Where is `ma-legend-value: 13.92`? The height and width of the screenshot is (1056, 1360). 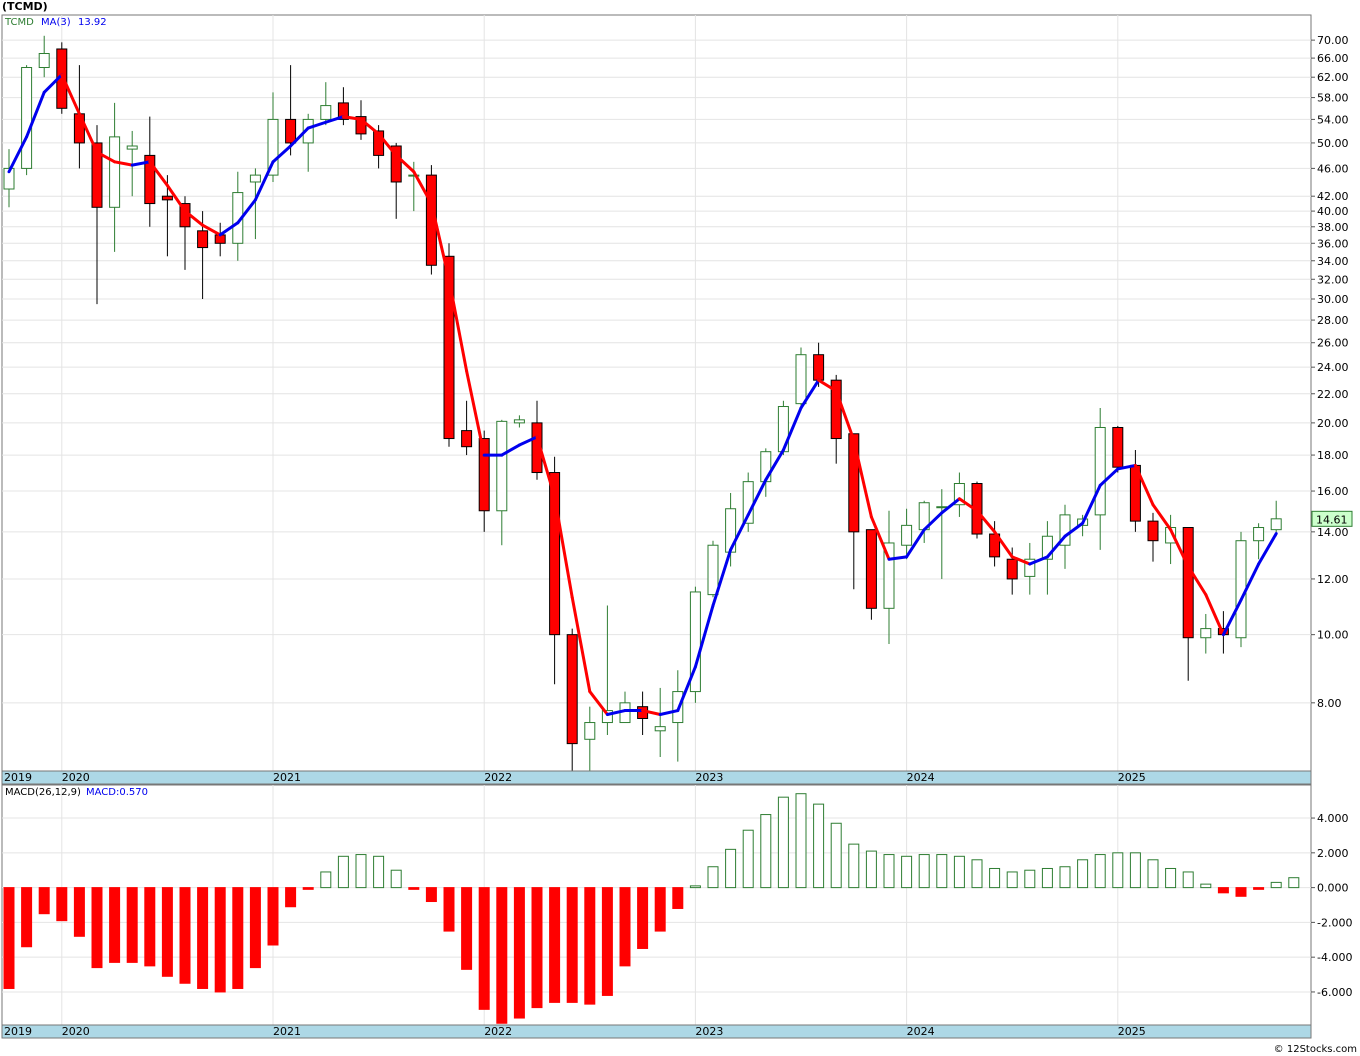
ma-legend-value: 13.92 is located at coordinates (92, 22).